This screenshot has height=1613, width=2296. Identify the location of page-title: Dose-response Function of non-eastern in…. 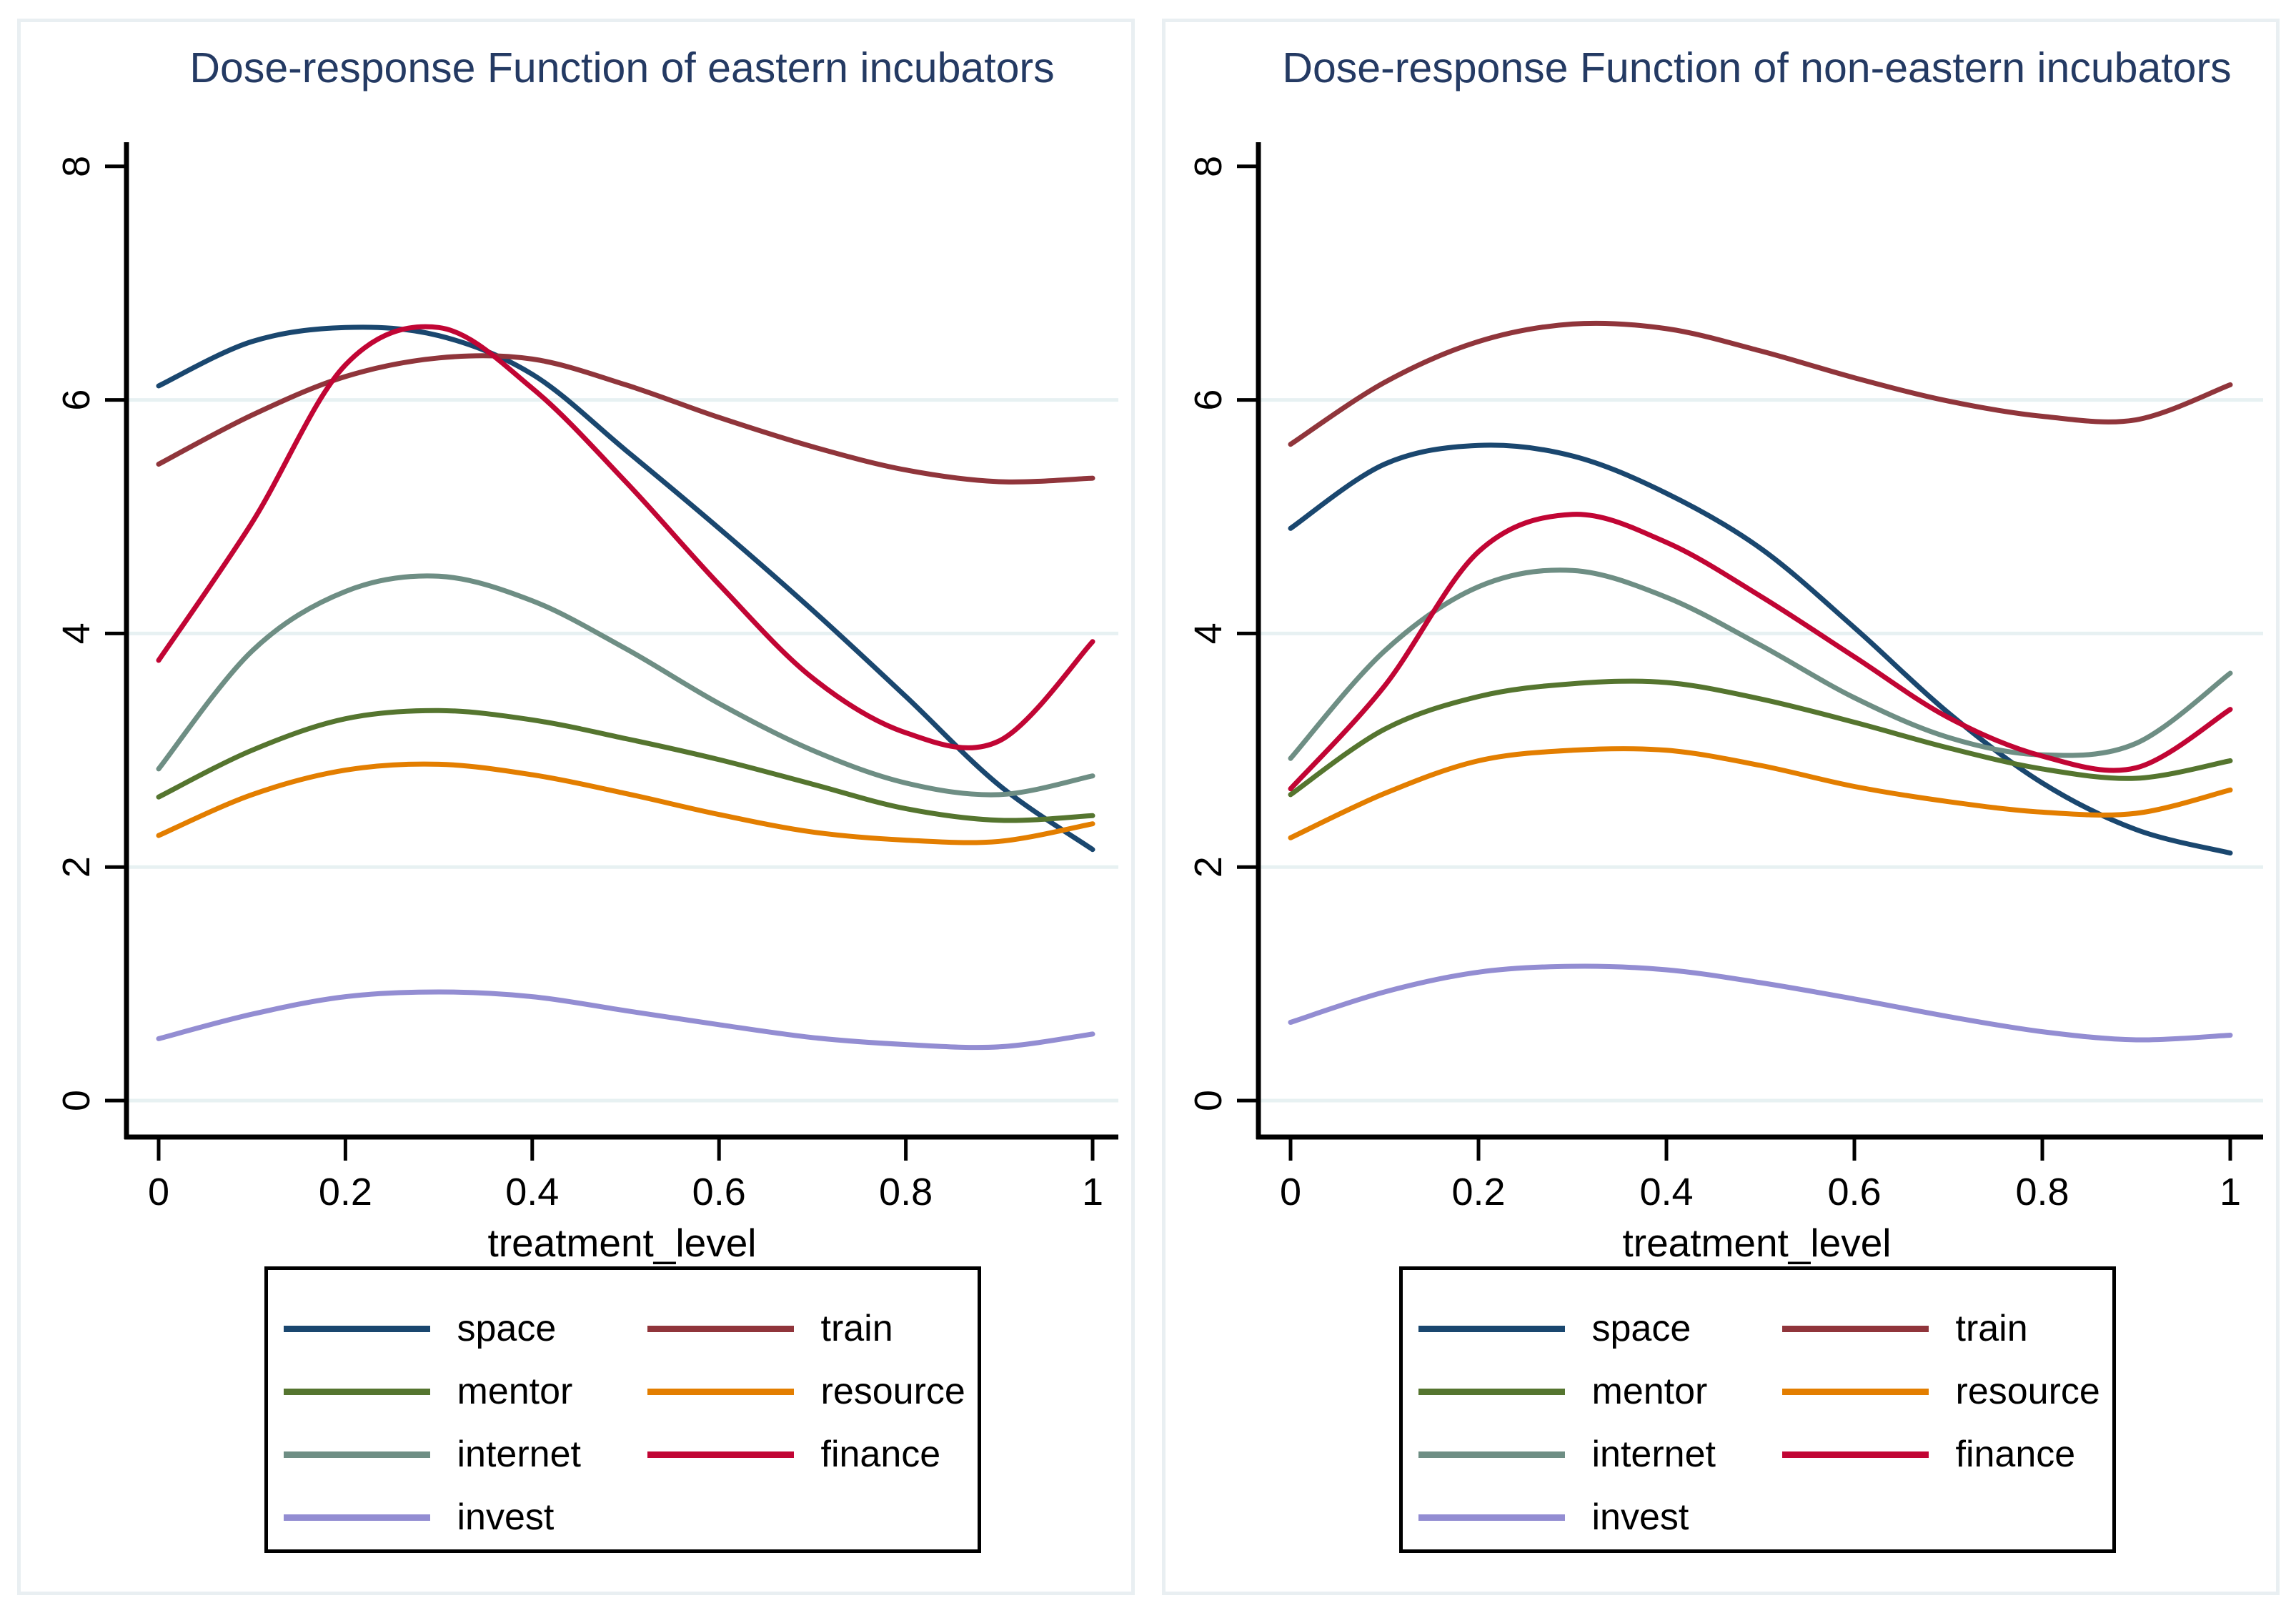
(1757, 67).